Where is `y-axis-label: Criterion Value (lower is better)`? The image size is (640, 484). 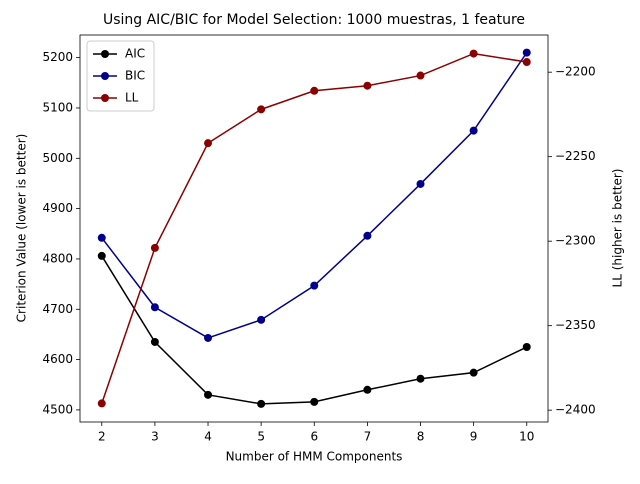 y-axis-label: Criterion Value (lower is better) is located at coordinates (22, 228).